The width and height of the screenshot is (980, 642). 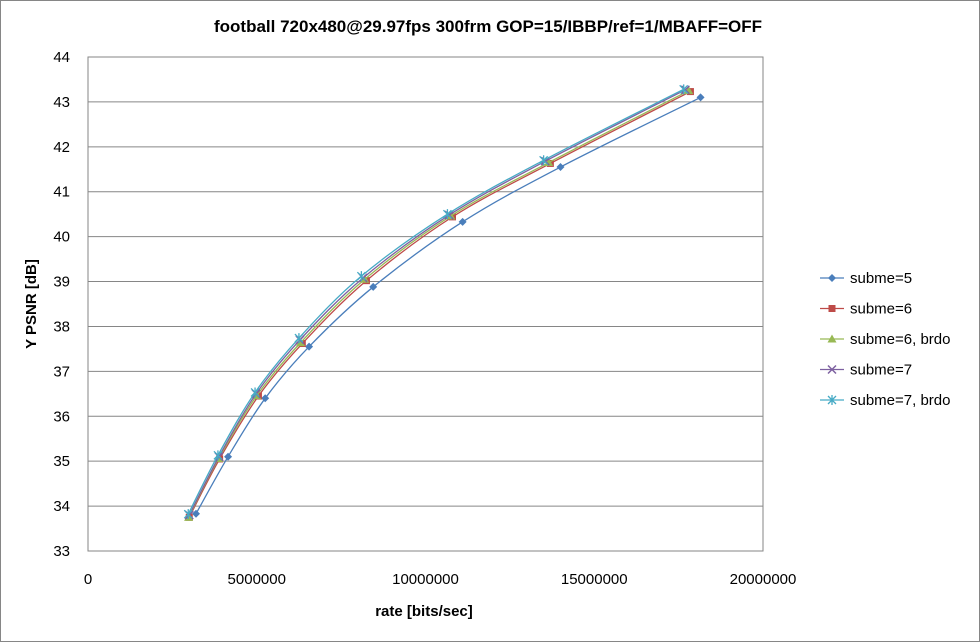 What do you see at coordinates (61, 371) in the screenshot?
I see `y-tick-label: 37` at bounding box center [61, 371].